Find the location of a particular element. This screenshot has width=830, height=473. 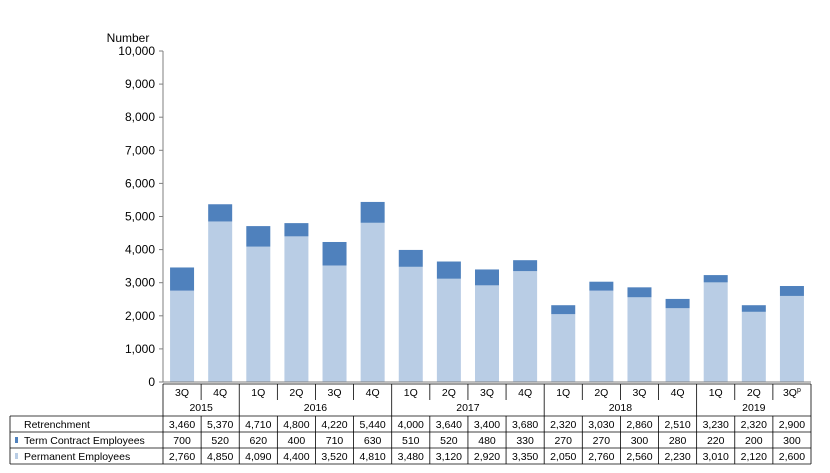

table-cell: 220 is located at coordinates (716, 441).